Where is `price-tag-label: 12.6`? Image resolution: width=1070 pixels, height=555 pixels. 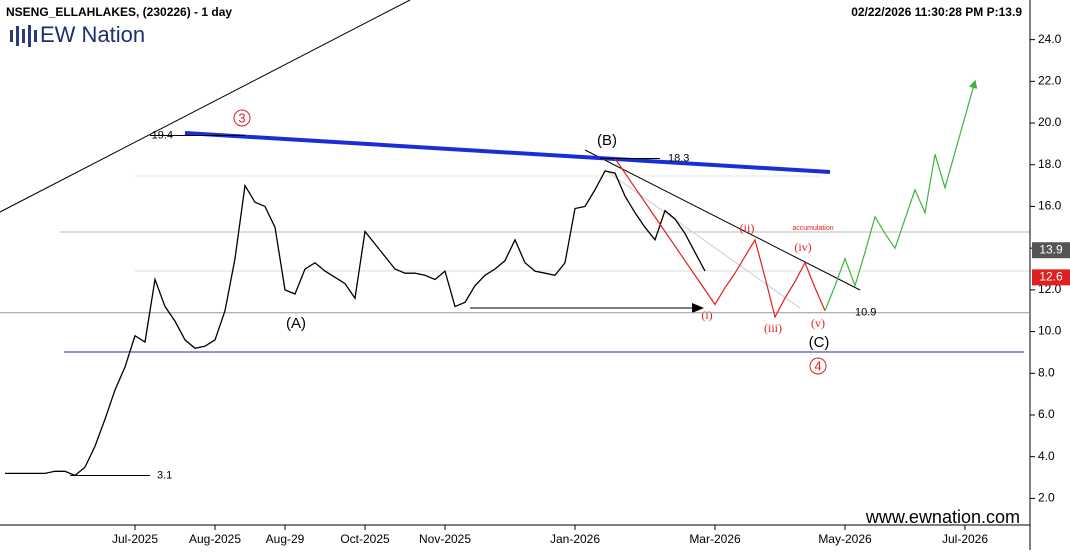
price-tag-label: 12.6 is located at coordinates (1051, 277).